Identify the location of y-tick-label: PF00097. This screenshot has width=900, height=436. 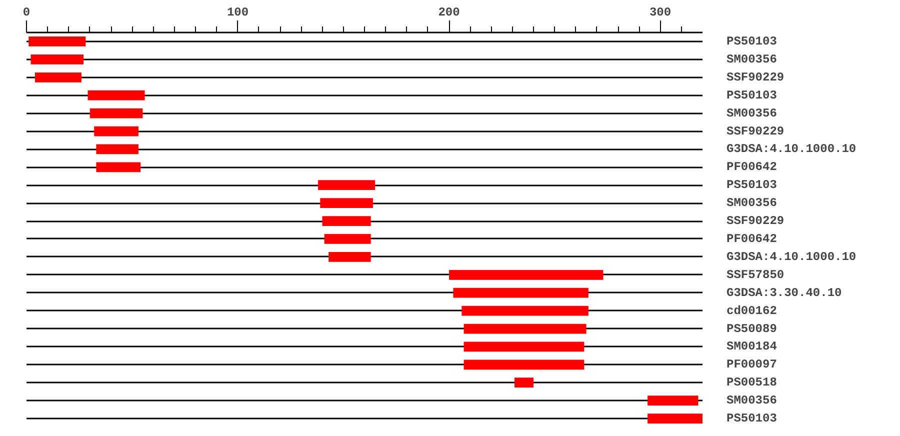
(751, 365).